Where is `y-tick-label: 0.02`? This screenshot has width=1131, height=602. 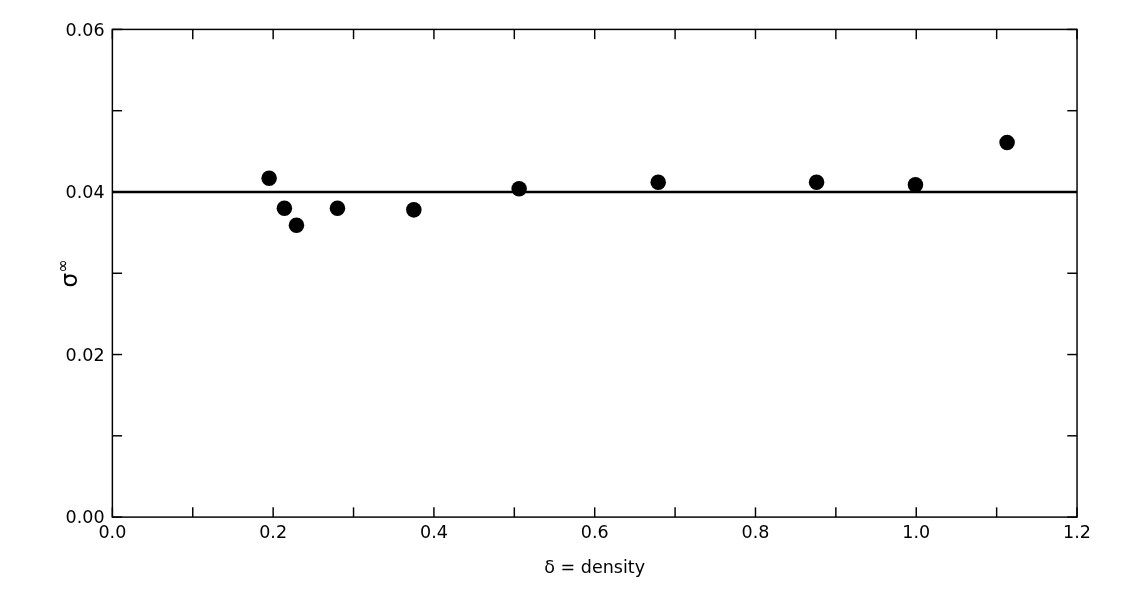 y-tick-label: 0.02 is located at coordinates (85, 354).